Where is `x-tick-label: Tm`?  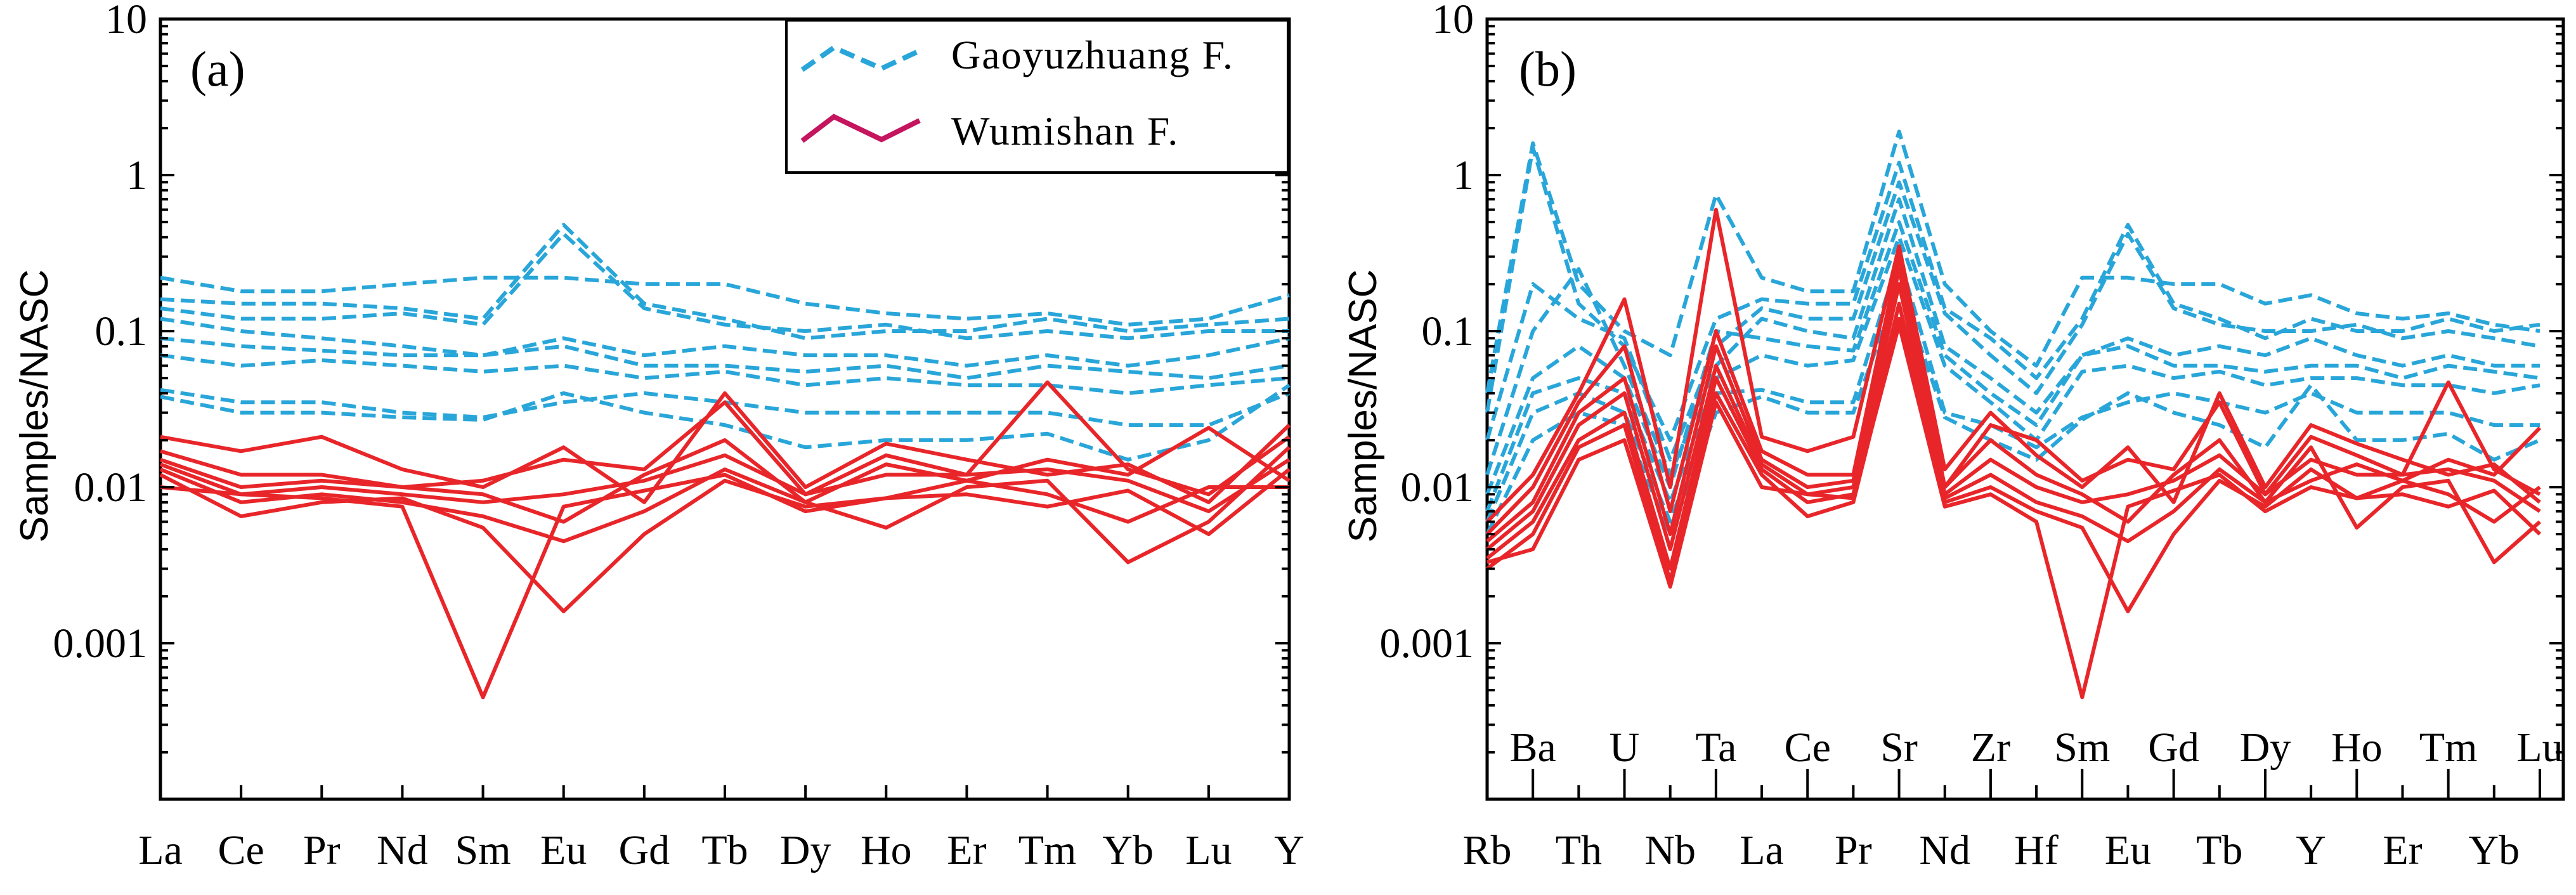 x-tick-label: Tm is located at coordinates (1048, 850).